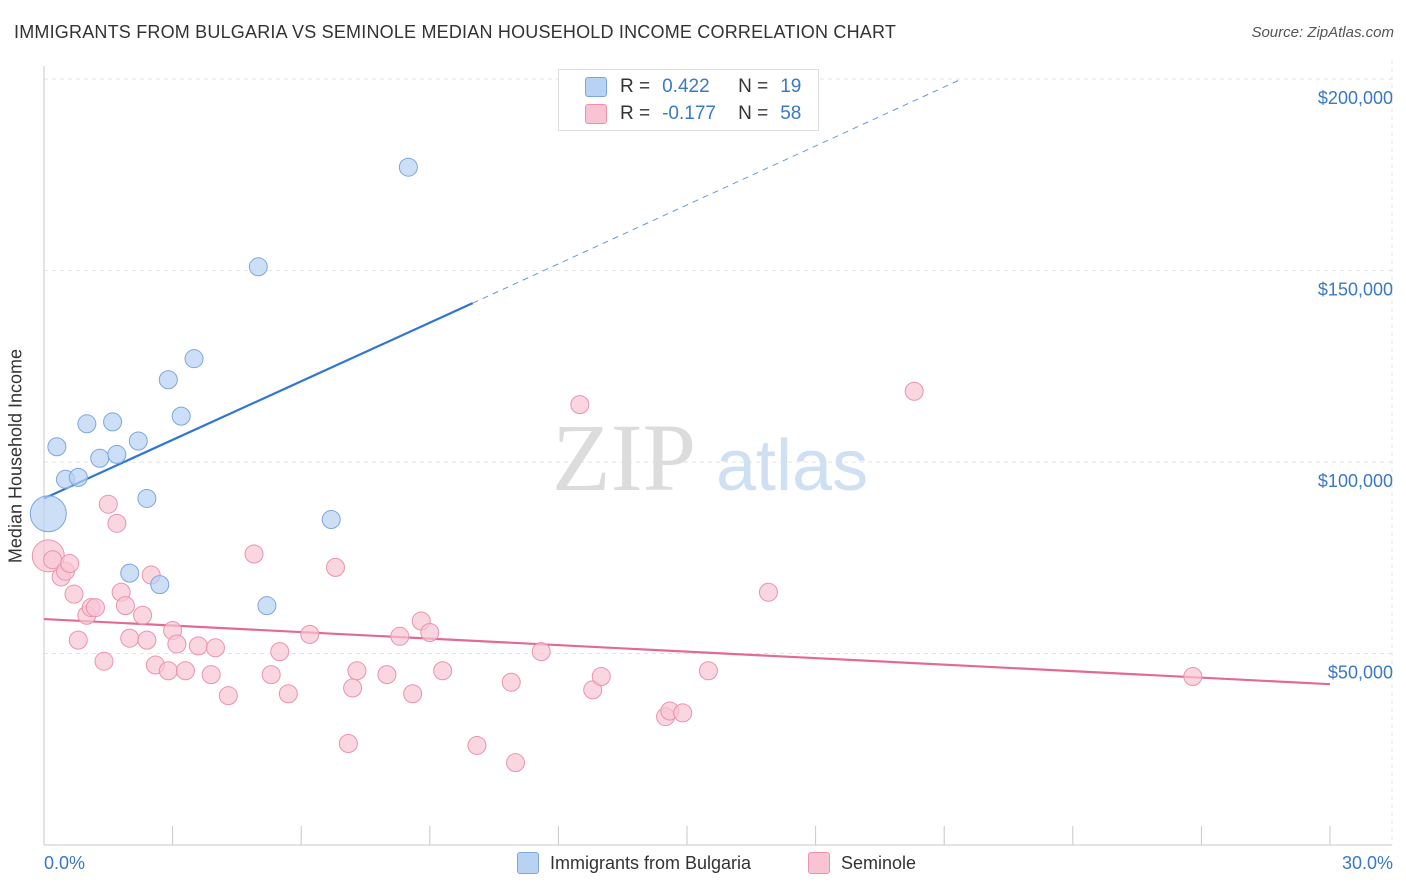 This screenshot has width=1406, height=892. Describe the element at coordinates (687, 651) in the screenshot. I see `seminole-trend-line` at that location.